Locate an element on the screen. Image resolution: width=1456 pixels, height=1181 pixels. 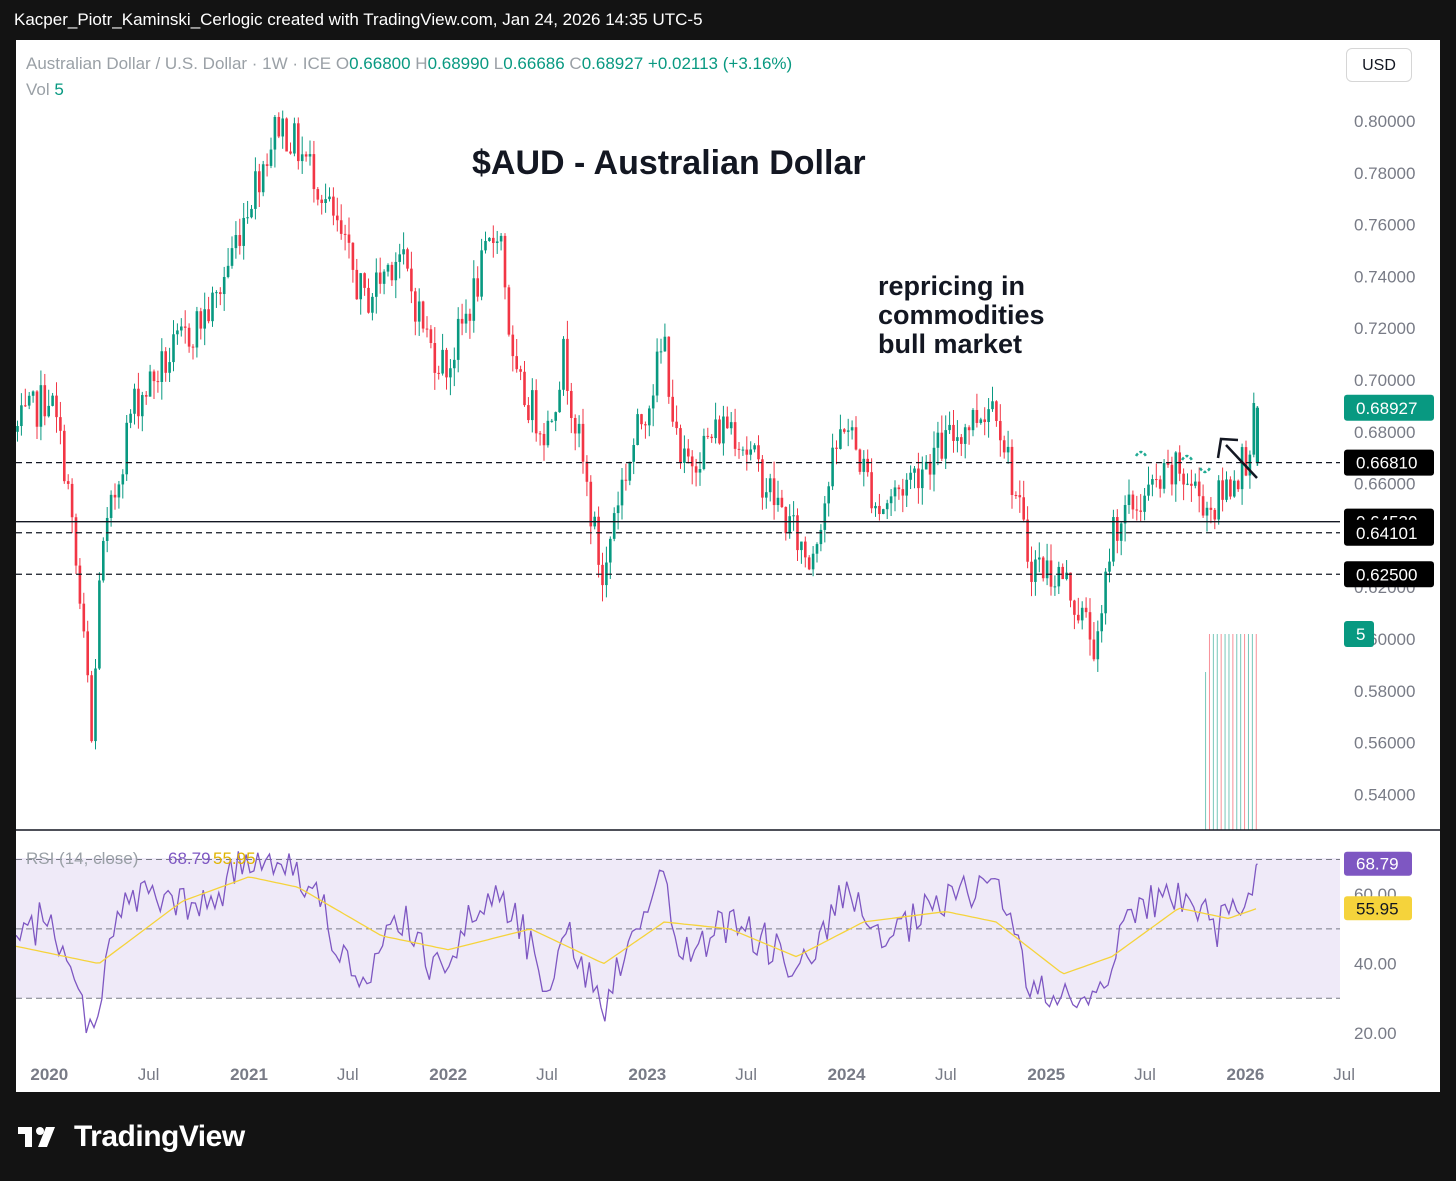
rsi-legend-value: 68.79 is located at coordinates (189, 858).